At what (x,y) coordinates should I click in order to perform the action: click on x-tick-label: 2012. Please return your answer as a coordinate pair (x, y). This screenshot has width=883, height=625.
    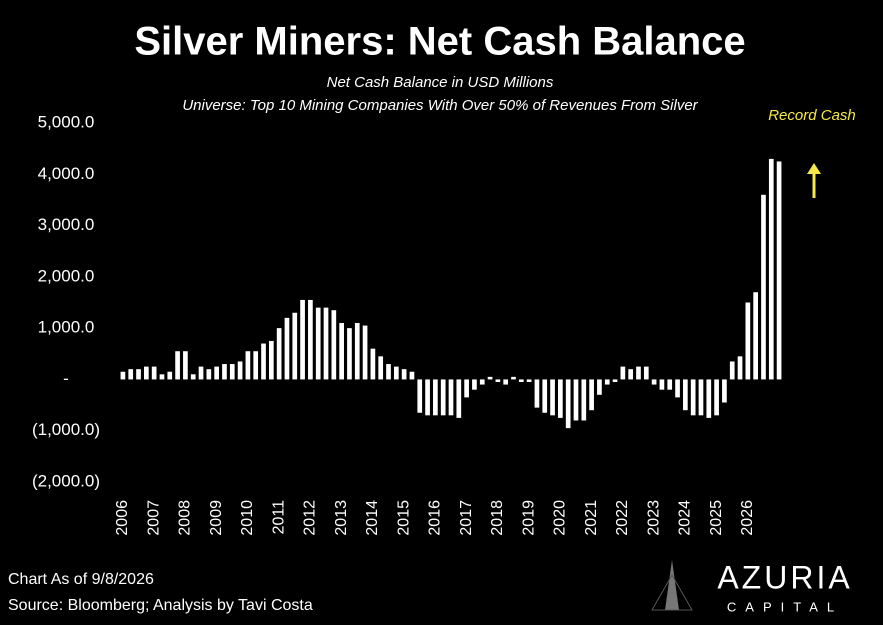
    Looking at the image, I should click on (310, 518).